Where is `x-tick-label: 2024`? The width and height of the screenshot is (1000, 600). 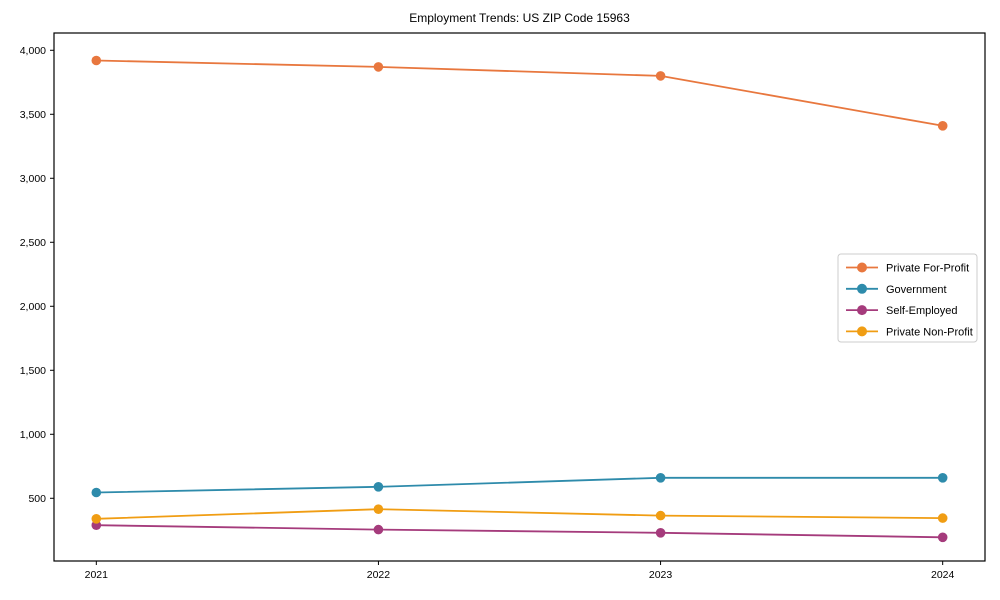
x-tick-label: 2024 is located at coordinates (943, 575).